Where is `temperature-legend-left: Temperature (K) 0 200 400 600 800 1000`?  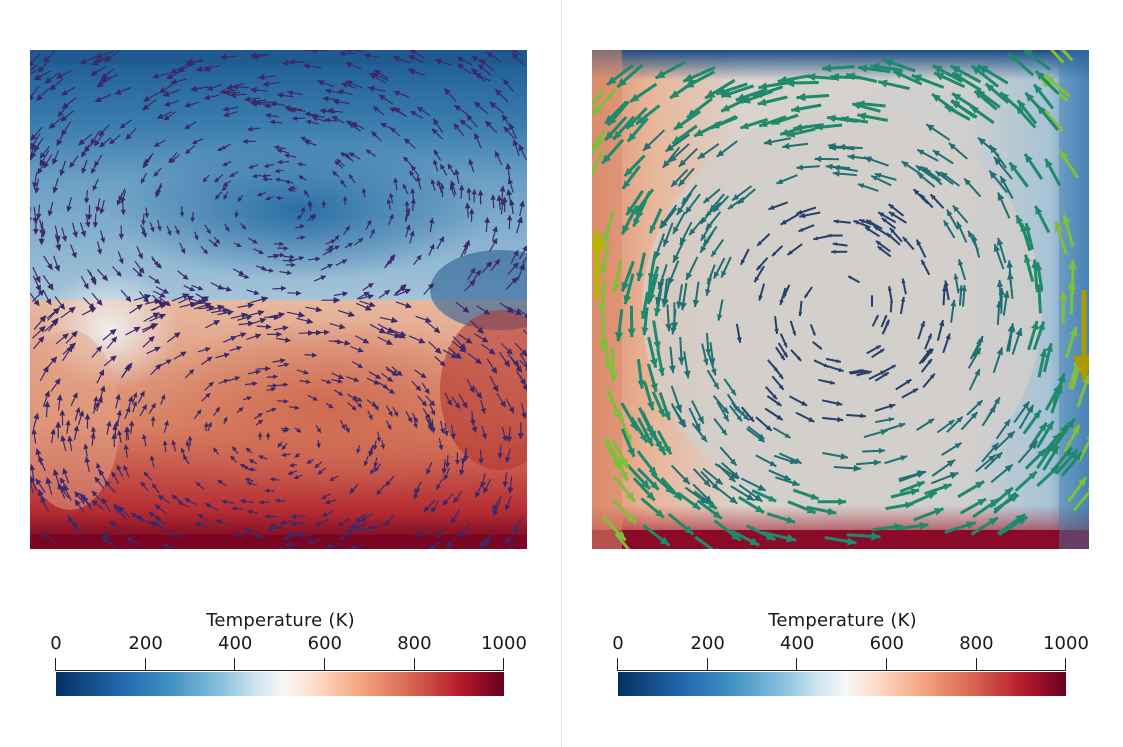
temperature-legend-left: Temperature (K) 0 200 400 600 800 1000 is located at coordinates (280, 660).